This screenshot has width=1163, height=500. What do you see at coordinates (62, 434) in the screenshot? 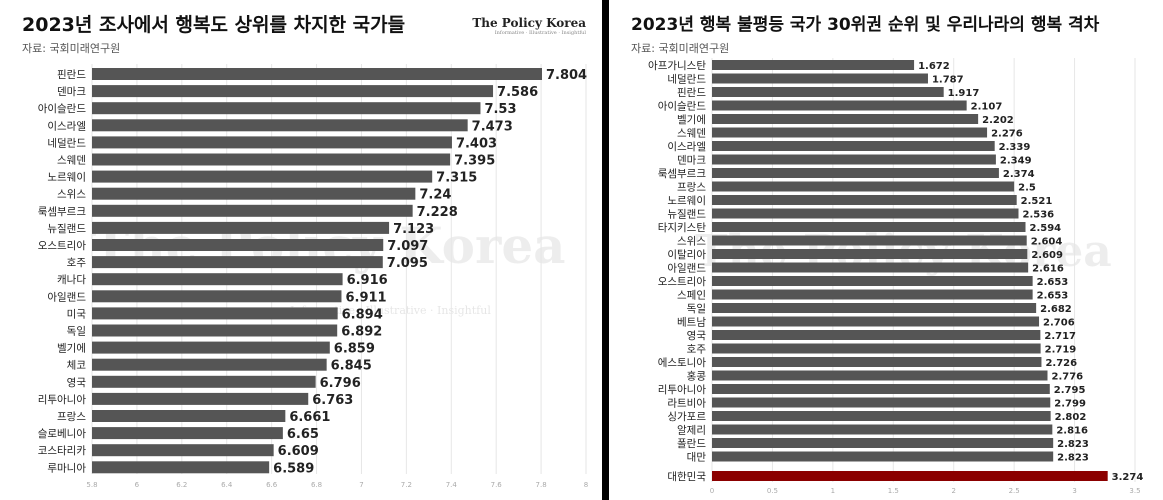
I see `category-label: 슬로베니아` at bounding box center [62, 434].